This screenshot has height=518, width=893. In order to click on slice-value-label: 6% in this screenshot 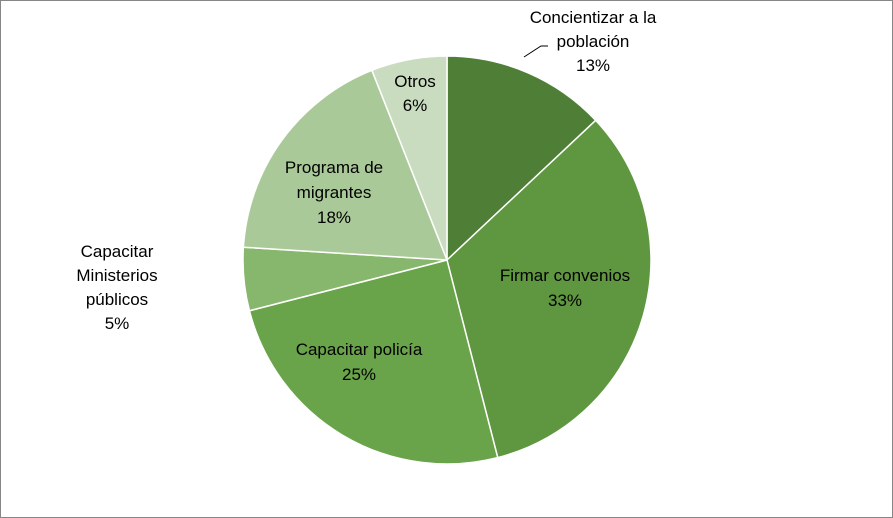, I will do `click(415, 105)`.